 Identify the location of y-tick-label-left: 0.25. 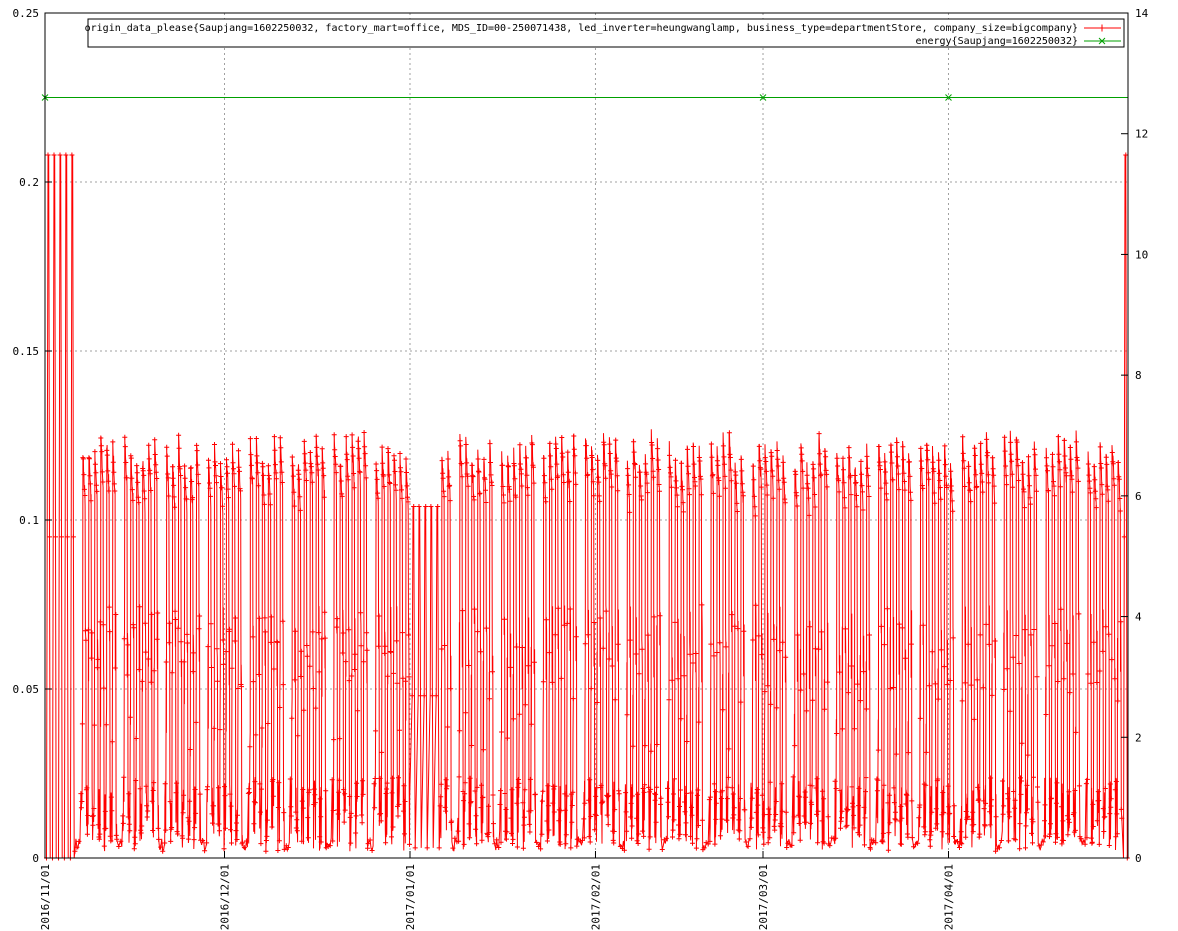
(26, 13).